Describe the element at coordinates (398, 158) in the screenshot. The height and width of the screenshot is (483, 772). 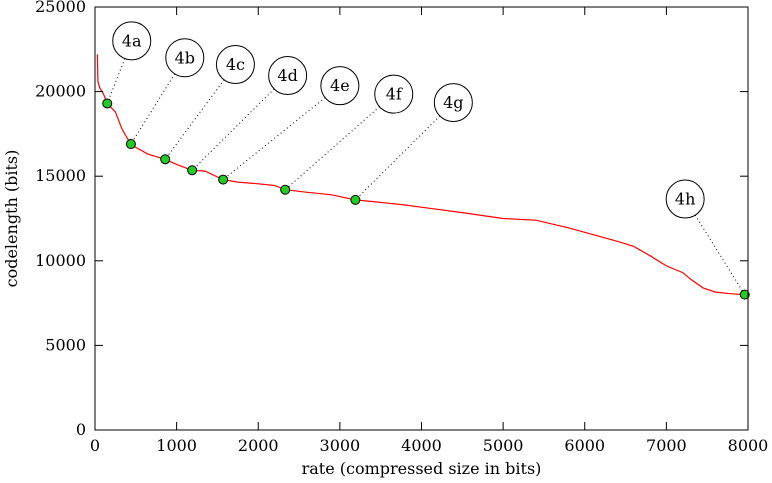
I see `leader-line-4g` at that location.